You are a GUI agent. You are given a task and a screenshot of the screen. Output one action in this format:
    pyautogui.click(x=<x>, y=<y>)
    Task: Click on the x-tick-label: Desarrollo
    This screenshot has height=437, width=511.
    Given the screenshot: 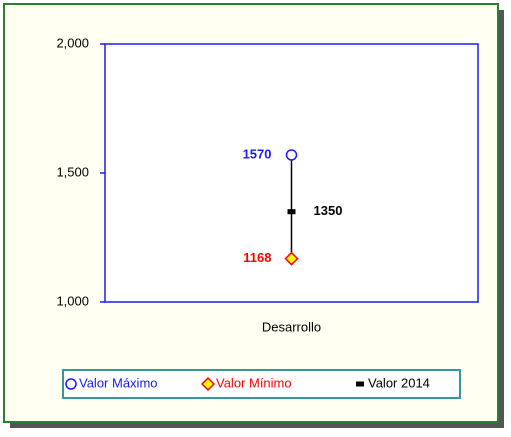 What is the action you would take?
    pyautogui.click(x=291, y=326)
    